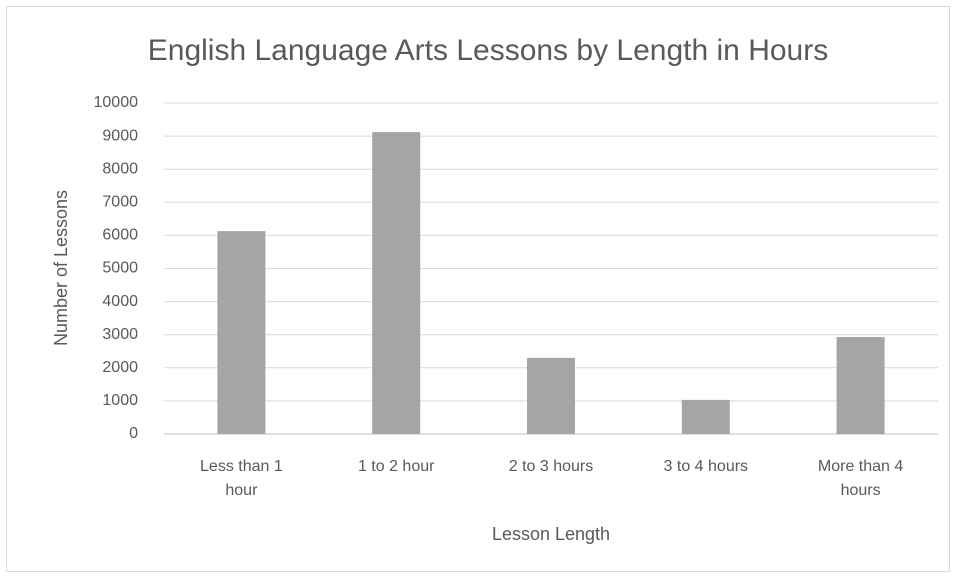 This screenshot has height=578, width=957. Describe the element at coordinates (133, 433) in the screenshot. I see `y-tick-label: 0` at that location.